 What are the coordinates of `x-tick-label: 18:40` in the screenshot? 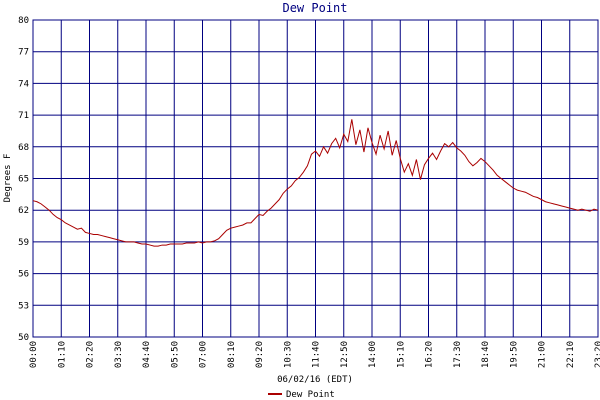 It's located at (486, 354).